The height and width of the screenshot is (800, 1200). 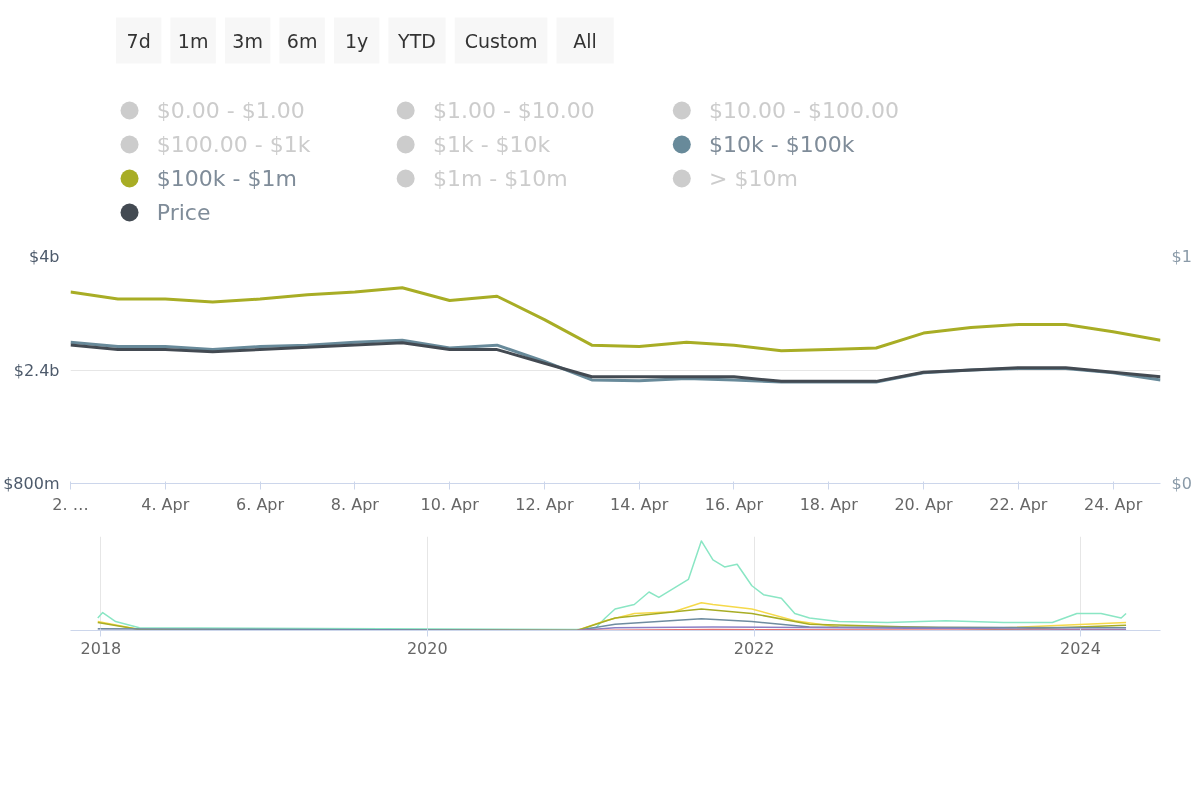 What do you see at coordinates (1113, 504) in the screenshot?
I see `x-tick-label: 24. Apr` at bounding box center [1113, 504].